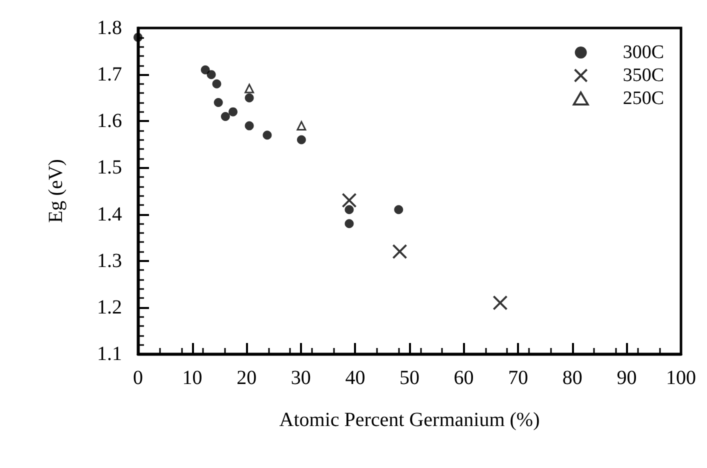 Image resolution: width=707 pixels, height=468 pixels. What do you see at coordinates (518, 378) in the screenshot?
I see `x-tick-label: 70` at bounding box center [518, 378].